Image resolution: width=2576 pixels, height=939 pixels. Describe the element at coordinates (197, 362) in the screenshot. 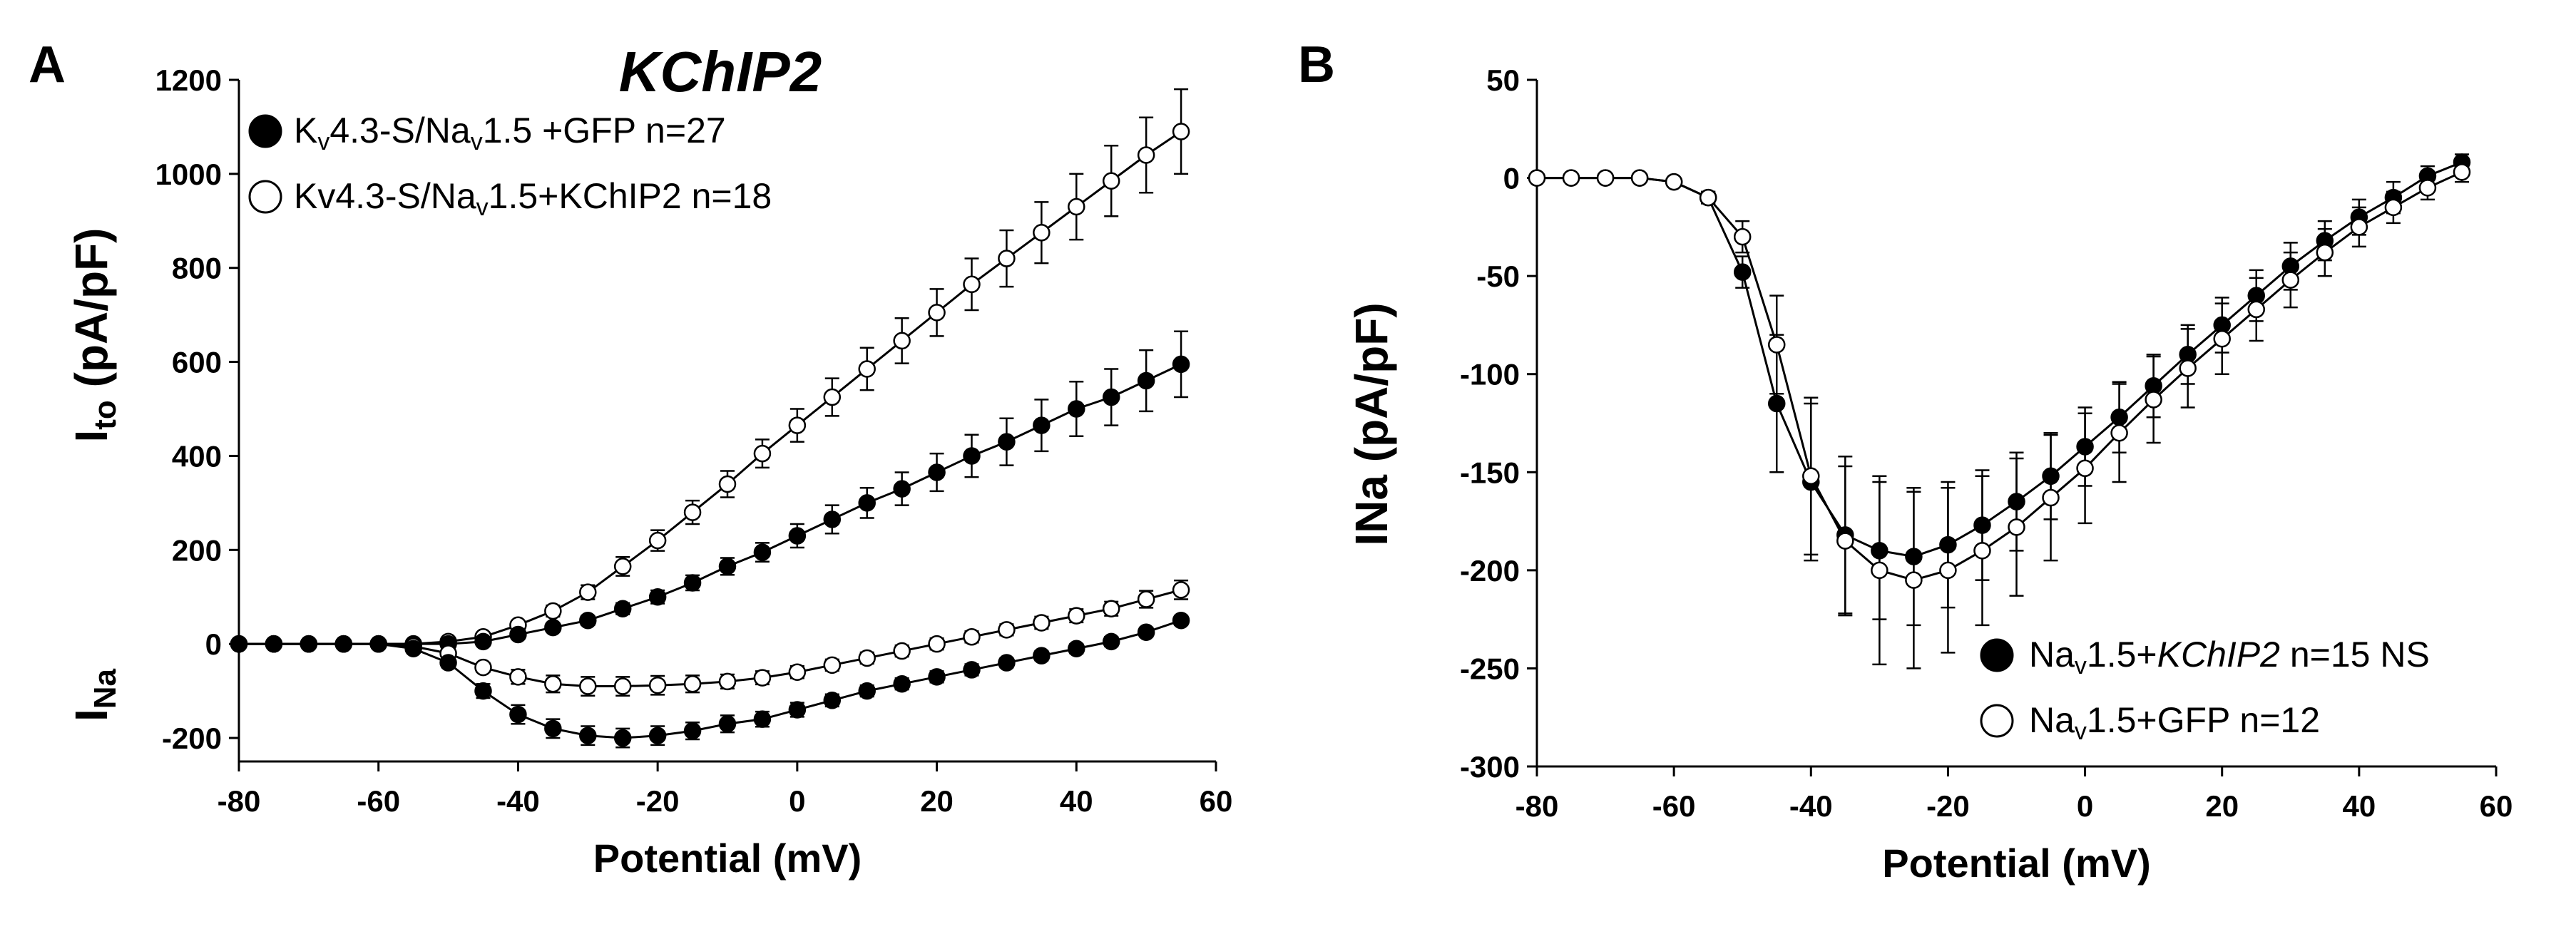

I see `y-tick-label: 600` at that location.